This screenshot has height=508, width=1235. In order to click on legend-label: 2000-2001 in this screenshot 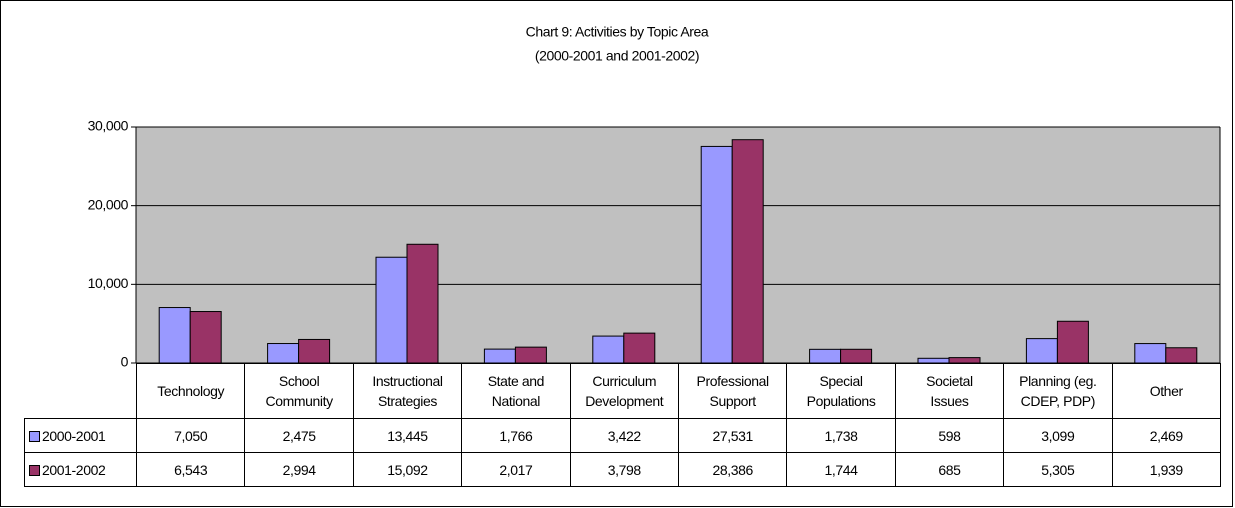, I will do `click(74, 435)`.